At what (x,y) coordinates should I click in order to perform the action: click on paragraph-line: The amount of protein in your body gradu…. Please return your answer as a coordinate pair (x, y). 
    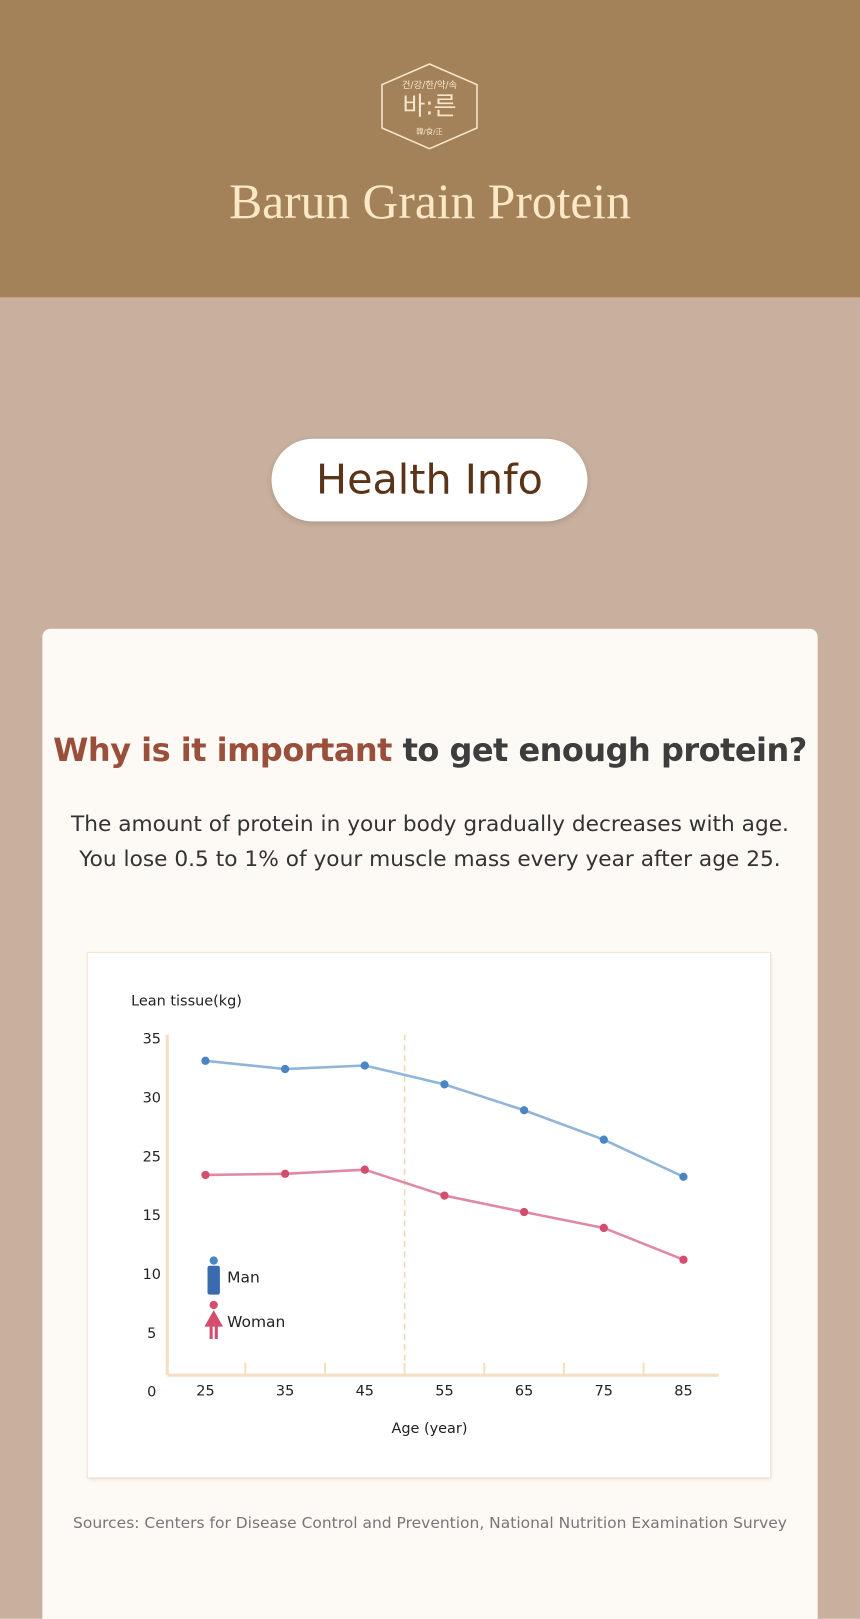
    Looking at the image, I should click on (430, 824).